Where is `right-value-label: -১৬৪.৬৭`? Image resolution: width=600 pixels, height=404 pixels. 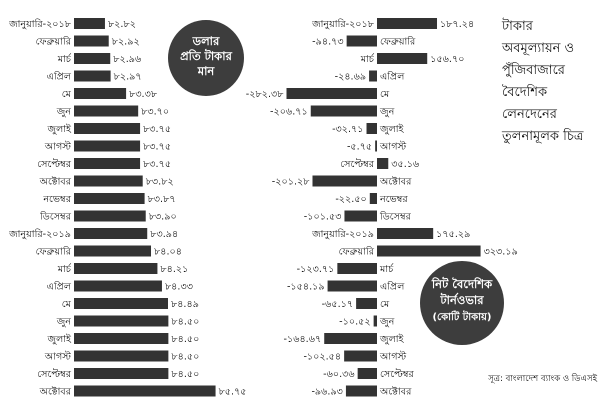
right-value-label: -১৬৪.৬৭ is located at coordinates (303, 339).